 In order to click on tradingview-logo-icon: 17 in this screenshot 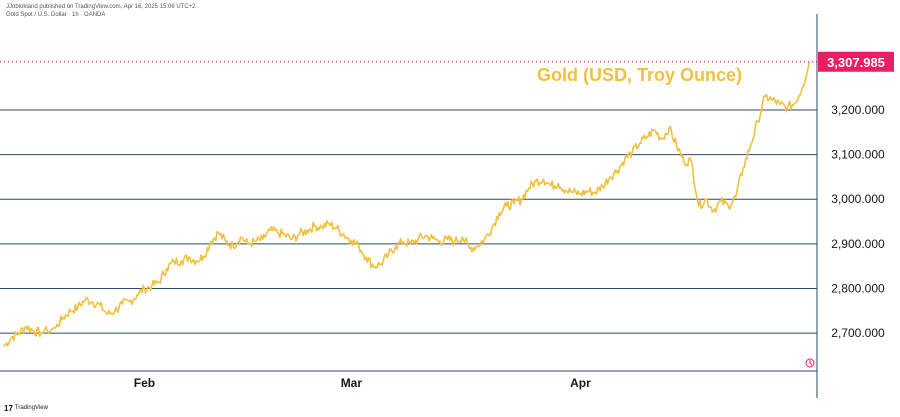, I will do `click(8, 408)`.